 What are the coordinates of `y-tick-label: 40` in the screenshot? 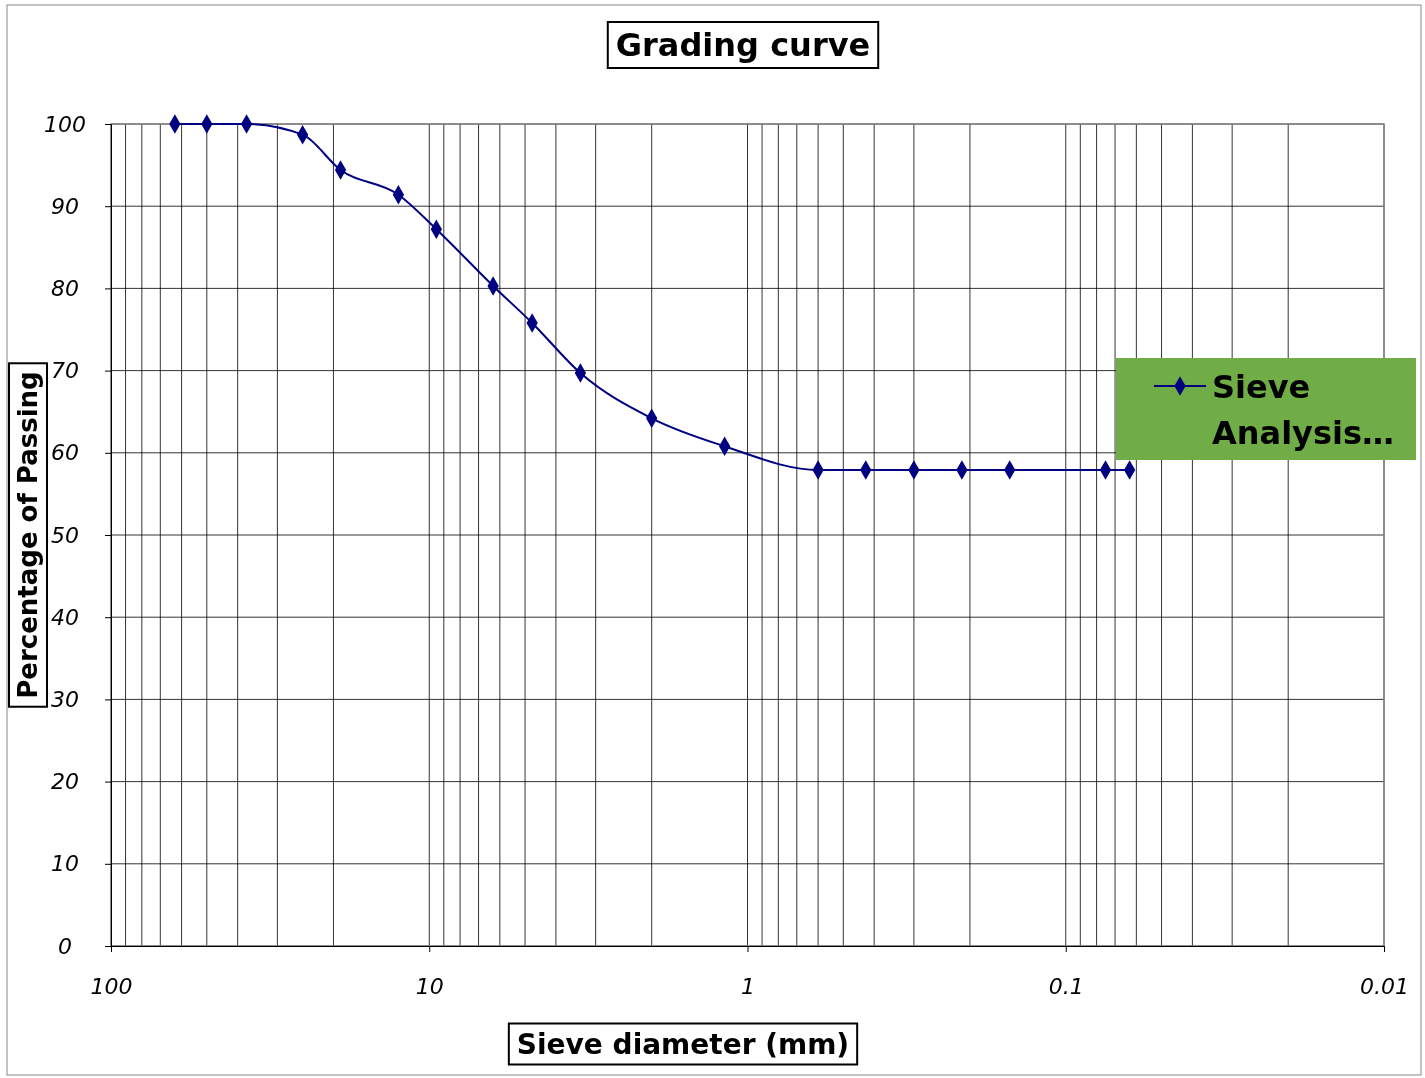 It's located at (65, 617).